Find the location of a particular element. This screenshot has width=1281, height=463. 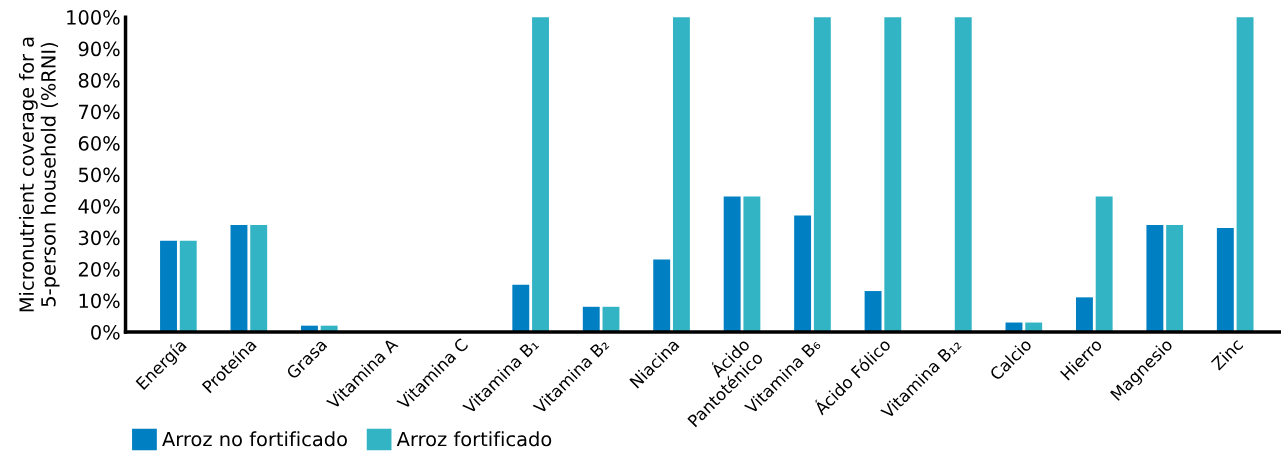

y-axis-title: Micronutrient coverage for a 5-person household (%RNI) is located at coordinates (39, 174).